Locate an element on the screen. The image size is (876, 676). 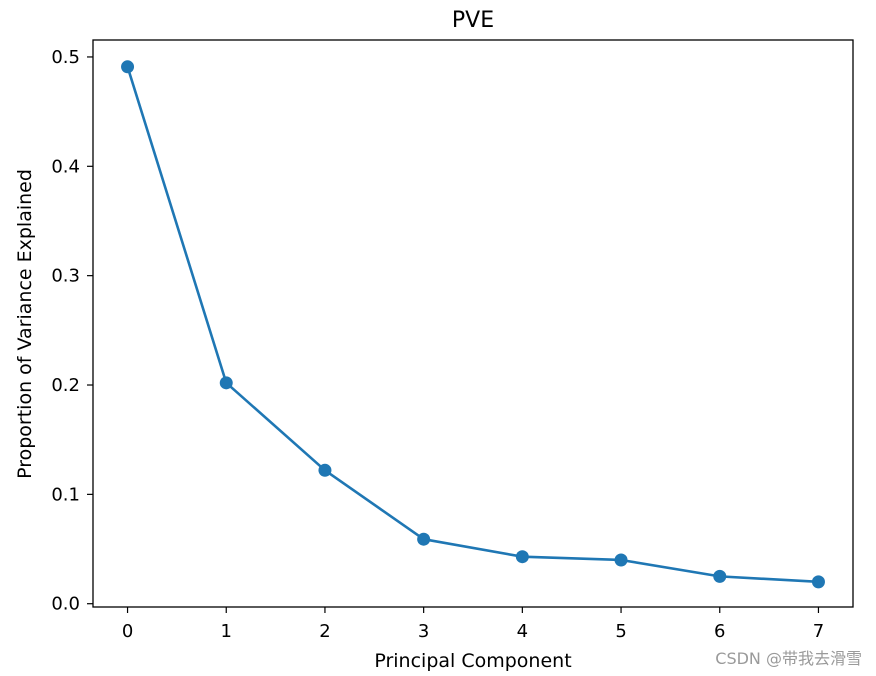
x-tick-label: 2 is located at coordinates (324, 631).